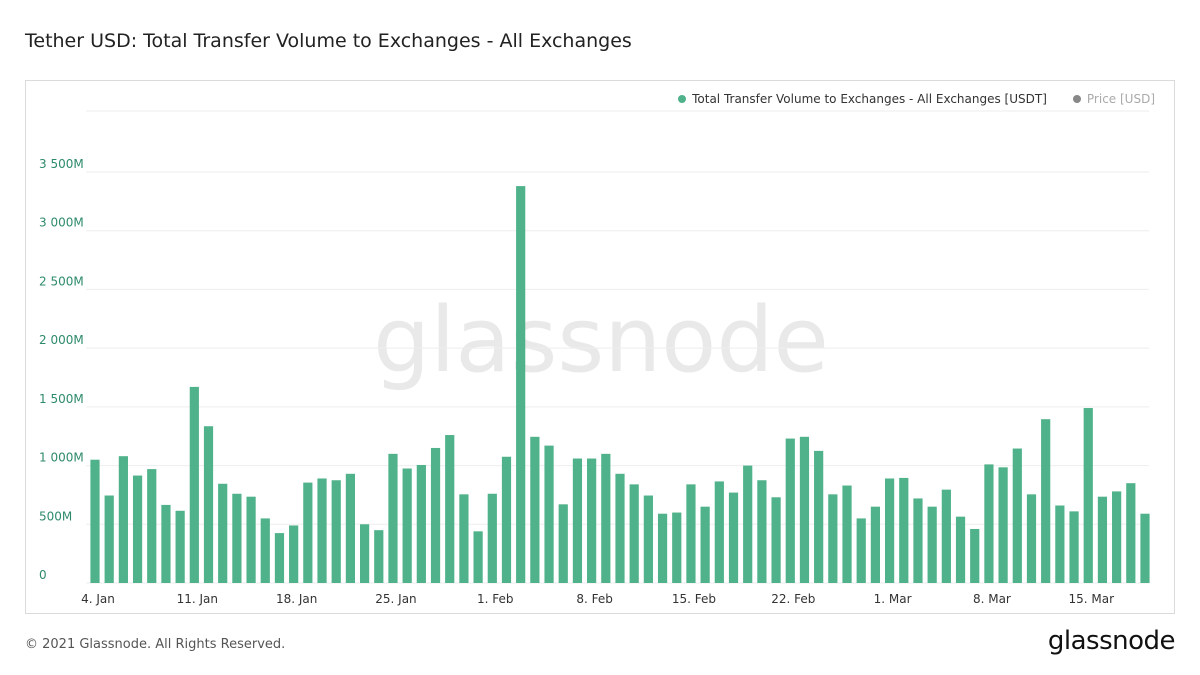 The height and width of the screenshot is (675, 1200). Describe the element at coordinates (61, 399) in the screenshot. I see `y-tick-label: 1 500M` at that location.